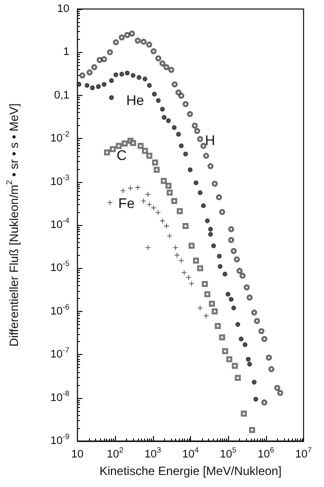  I want to click on y-tick-label: 10$^{-7}$, so click(60, 353).